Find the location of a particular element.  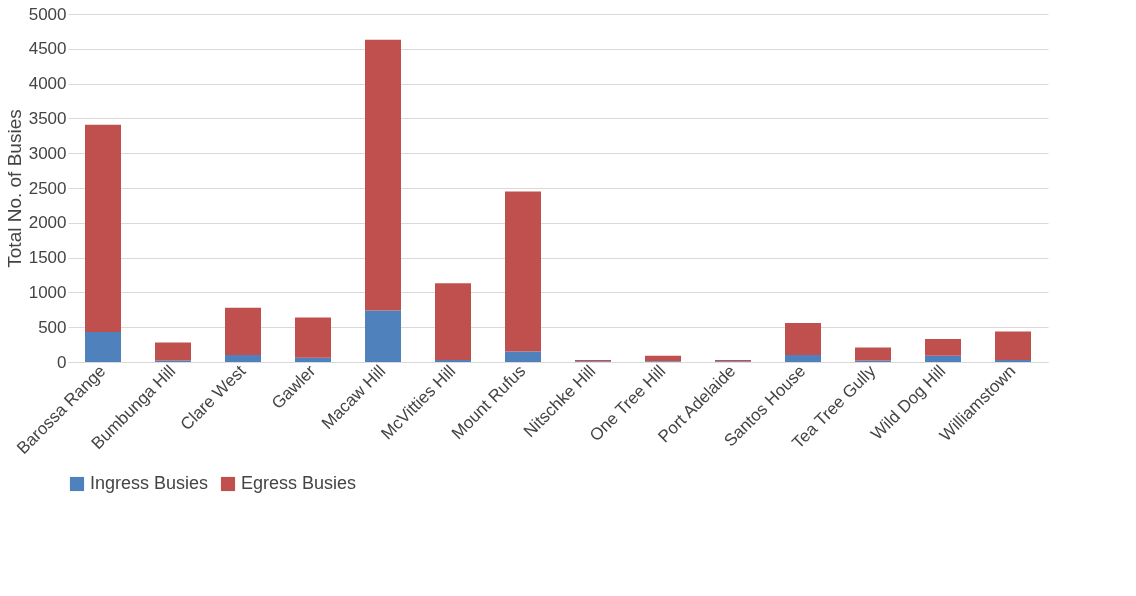

y-tick-label: 500 is located at coordinates (52, 327).